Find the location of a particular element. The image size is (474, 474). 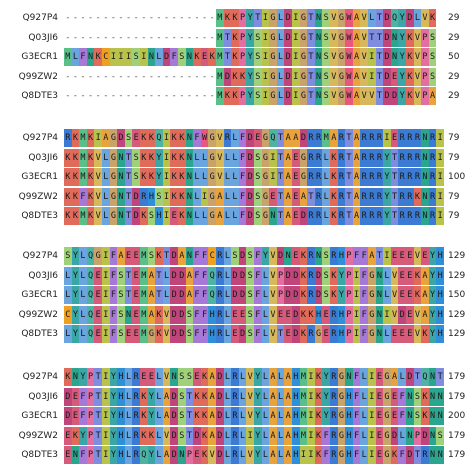

residue-cell: M is located at coordinates (220, 57).